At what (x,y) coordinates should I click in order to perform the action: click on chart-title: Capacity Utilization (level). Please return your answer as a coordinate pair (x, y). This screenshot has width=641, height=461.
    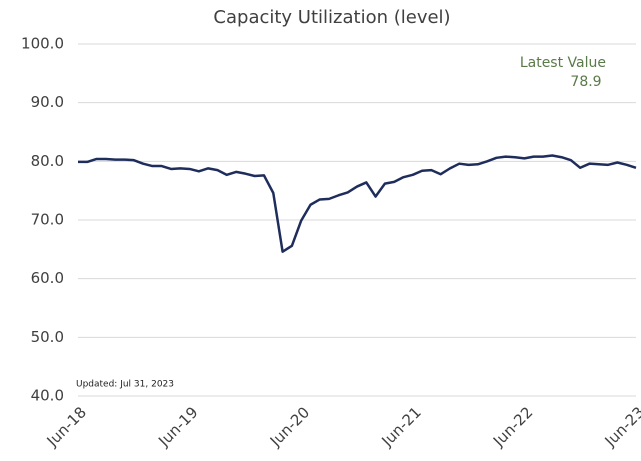
    Looking at the image, I should click on (331, 17).